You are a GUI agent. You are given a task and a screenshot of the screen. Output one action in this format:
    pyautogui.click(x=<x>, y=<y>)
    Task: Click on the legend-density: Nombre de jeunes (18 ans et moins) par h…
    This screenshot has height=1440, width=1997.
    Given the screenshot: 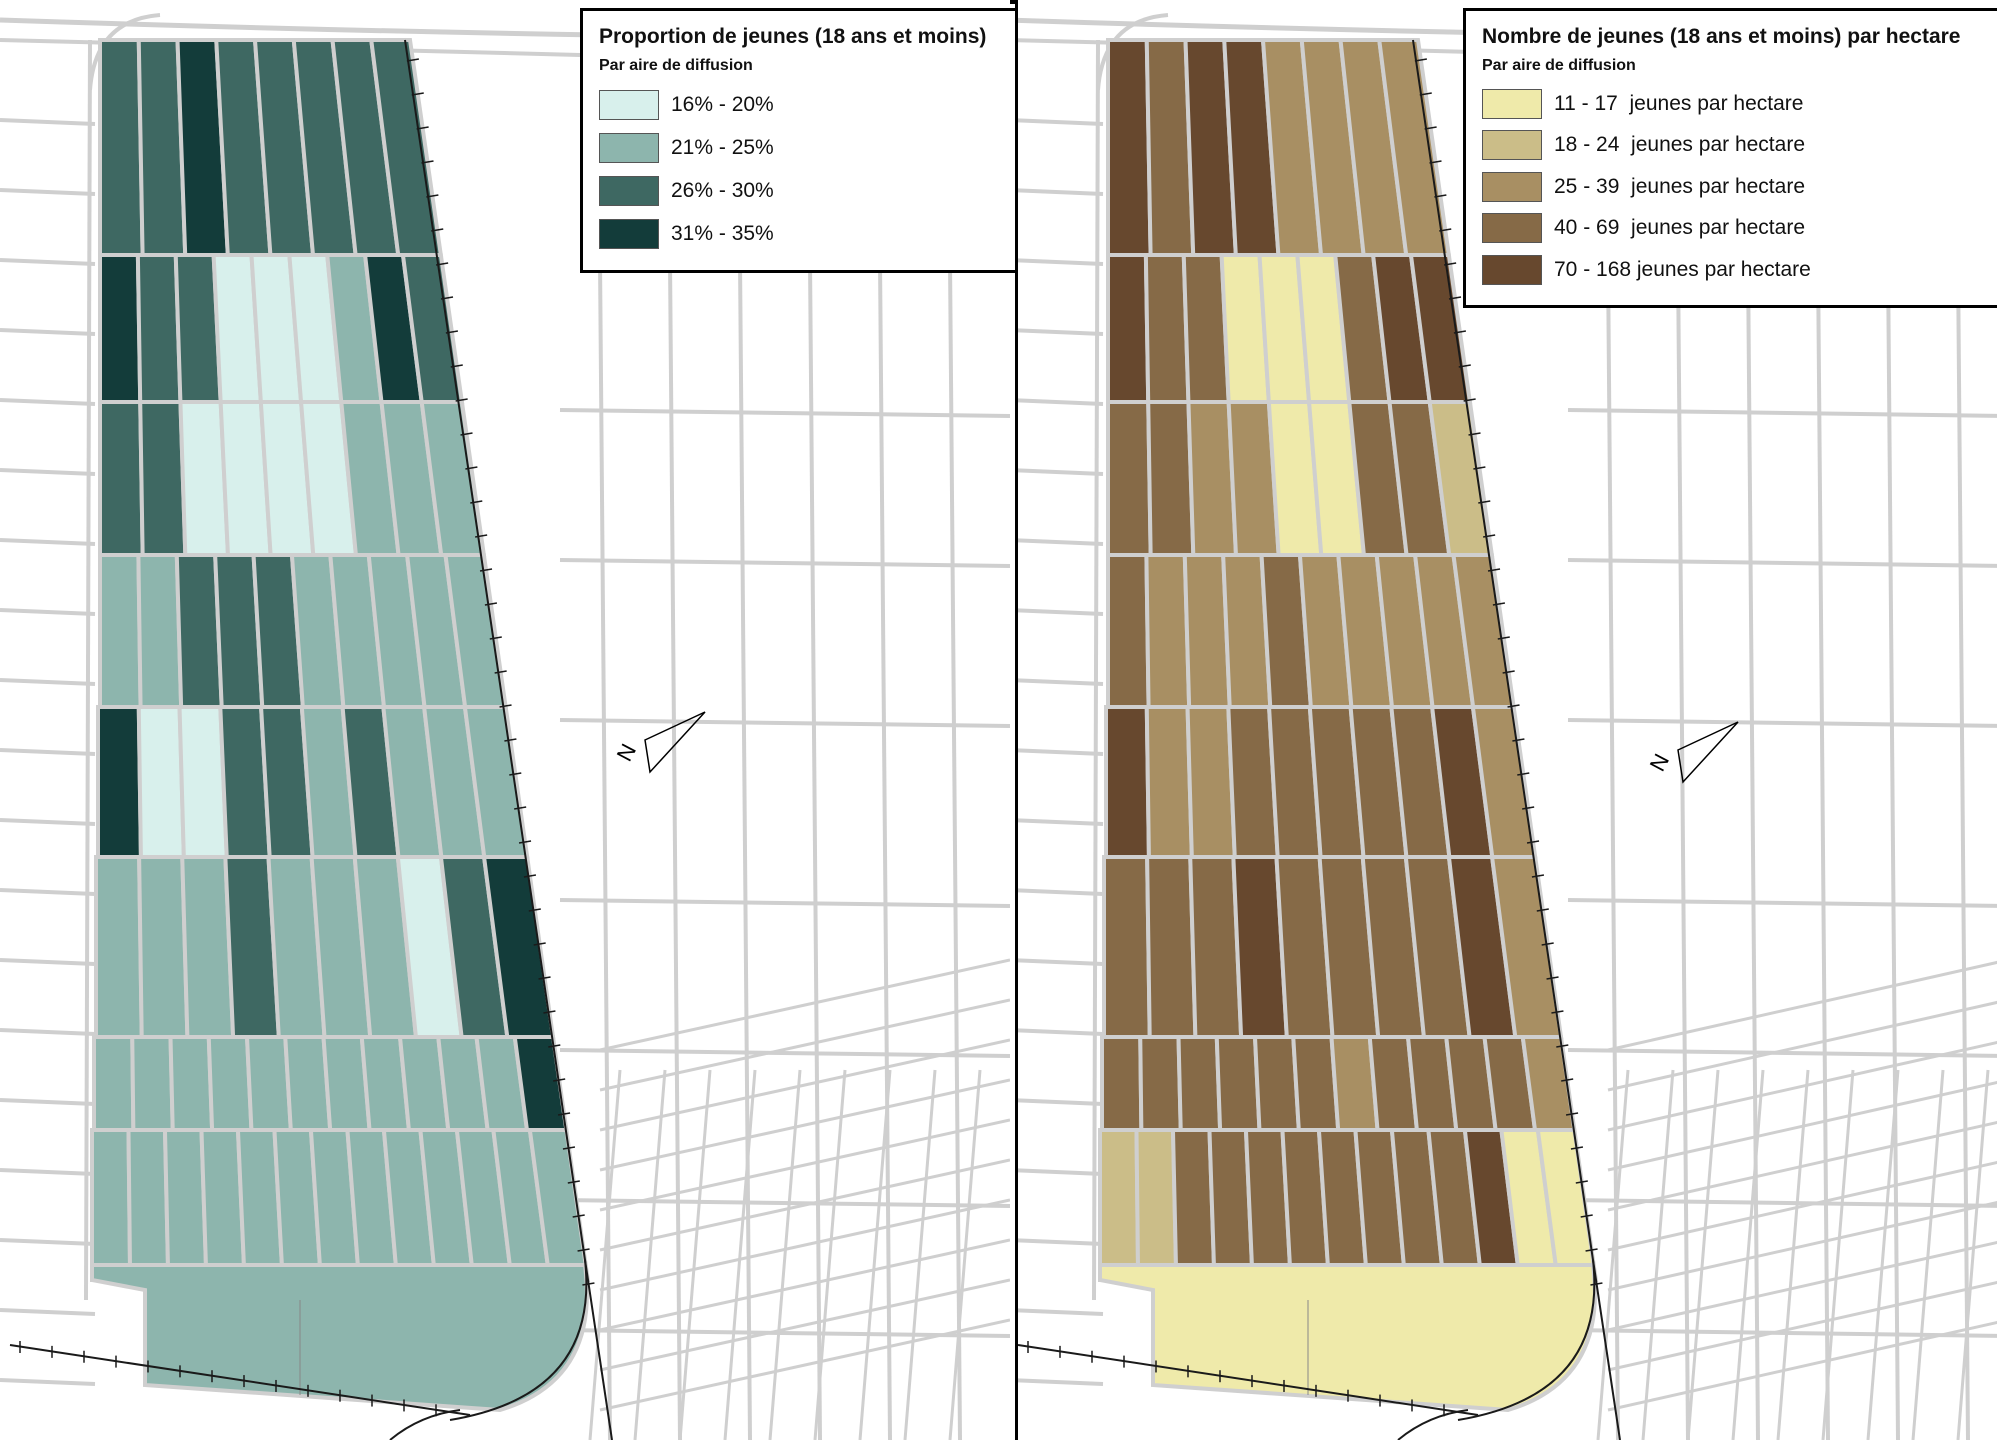 What is the action you would take?
    pyautogui.click(x=1730, y=158)
    